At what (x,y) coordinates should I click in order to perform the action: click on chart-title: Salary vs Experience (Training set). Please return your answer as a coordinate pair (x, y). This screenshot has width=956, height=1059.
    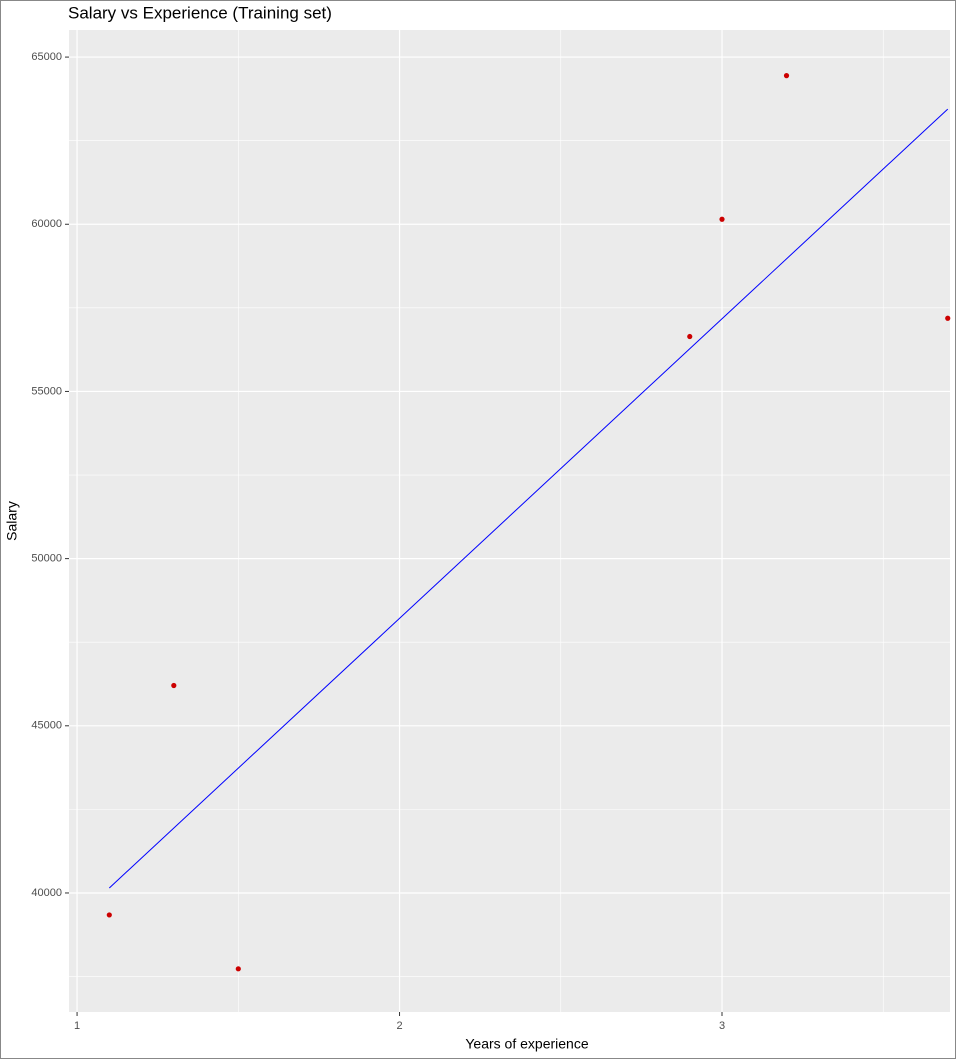
    Looking at the image, I should click on (200, 12).